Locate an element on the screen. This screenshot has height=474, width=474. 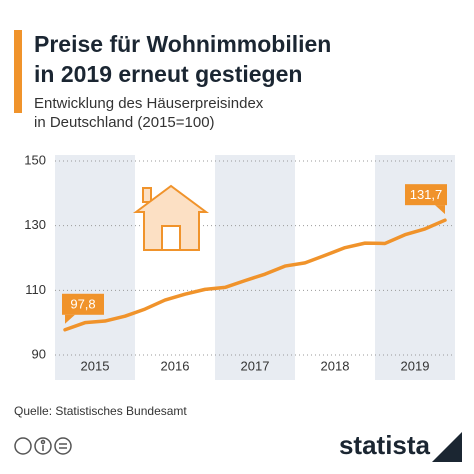
x-tick-label: 2019 is located at coordinates (415, 365).